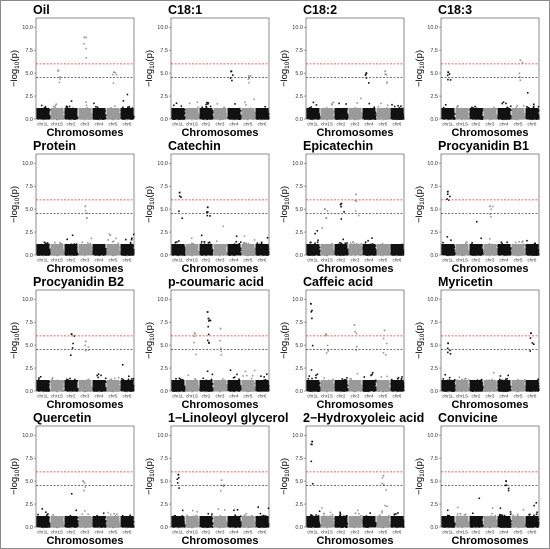 The height and width of the screenshot is (549, 550). What do you see at coordinates (489, 133) in the screenshot?
I see `x-axis-label: Chromosomes` at bounding box center [489, 133].